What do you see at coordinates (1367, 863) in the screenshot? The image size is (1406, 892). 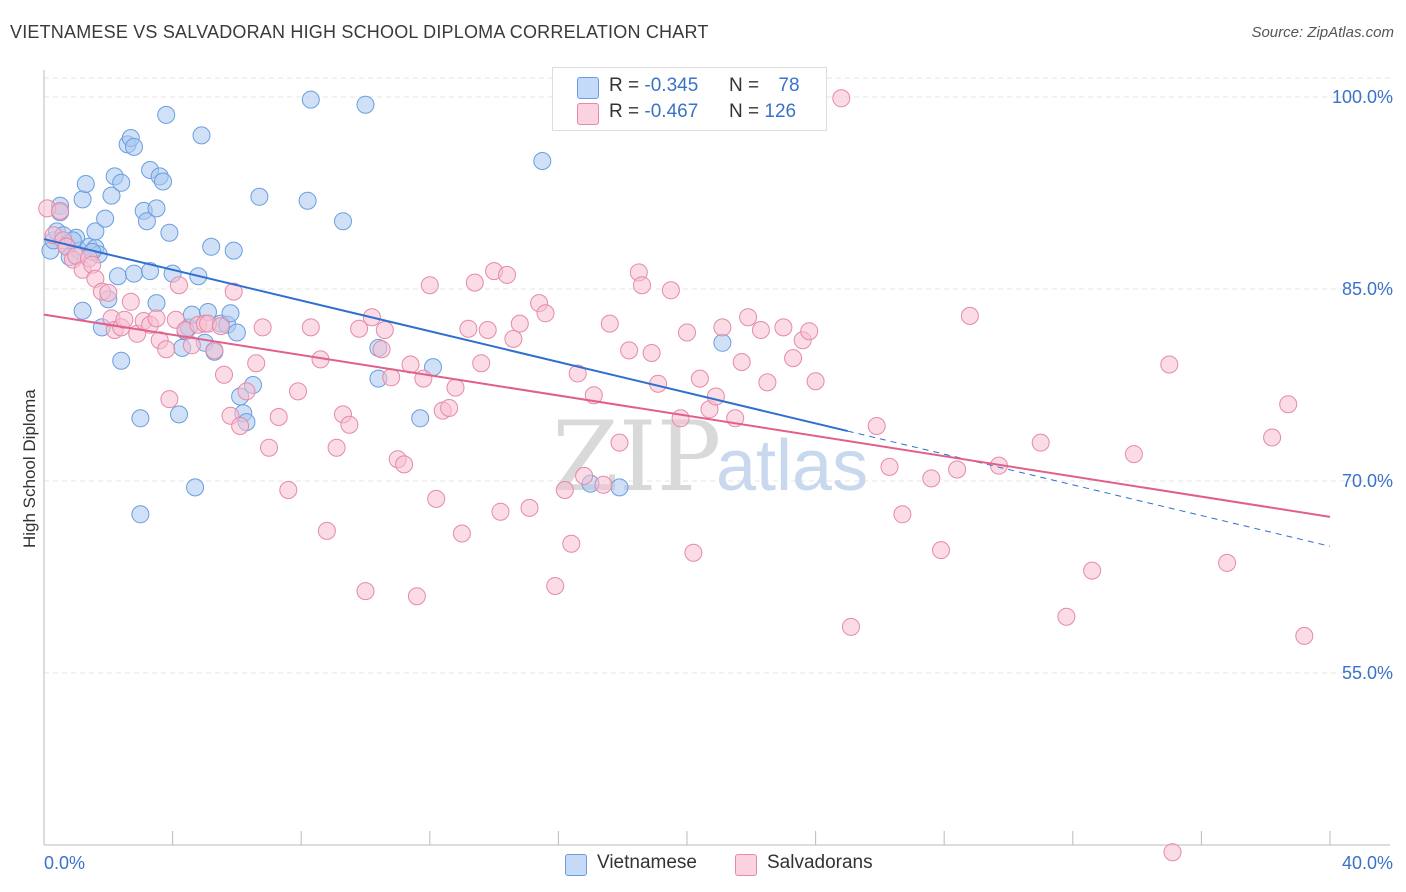 I see `x-tick-label: 40.0%` at bounding box center [1367, 863].